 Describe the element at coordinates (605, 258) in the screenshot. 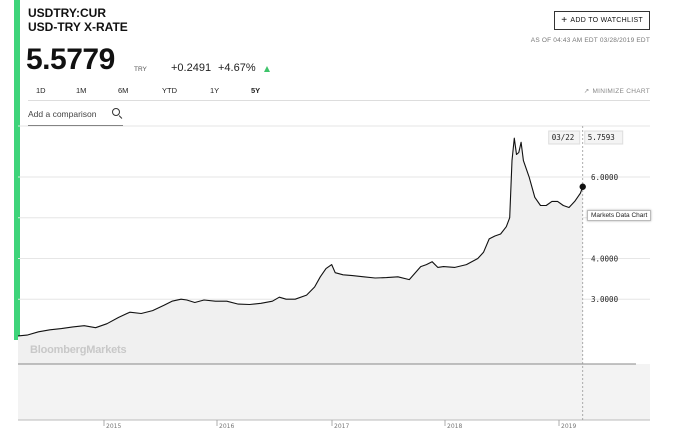

I see `y-tick-label: 4.0000` at that location.